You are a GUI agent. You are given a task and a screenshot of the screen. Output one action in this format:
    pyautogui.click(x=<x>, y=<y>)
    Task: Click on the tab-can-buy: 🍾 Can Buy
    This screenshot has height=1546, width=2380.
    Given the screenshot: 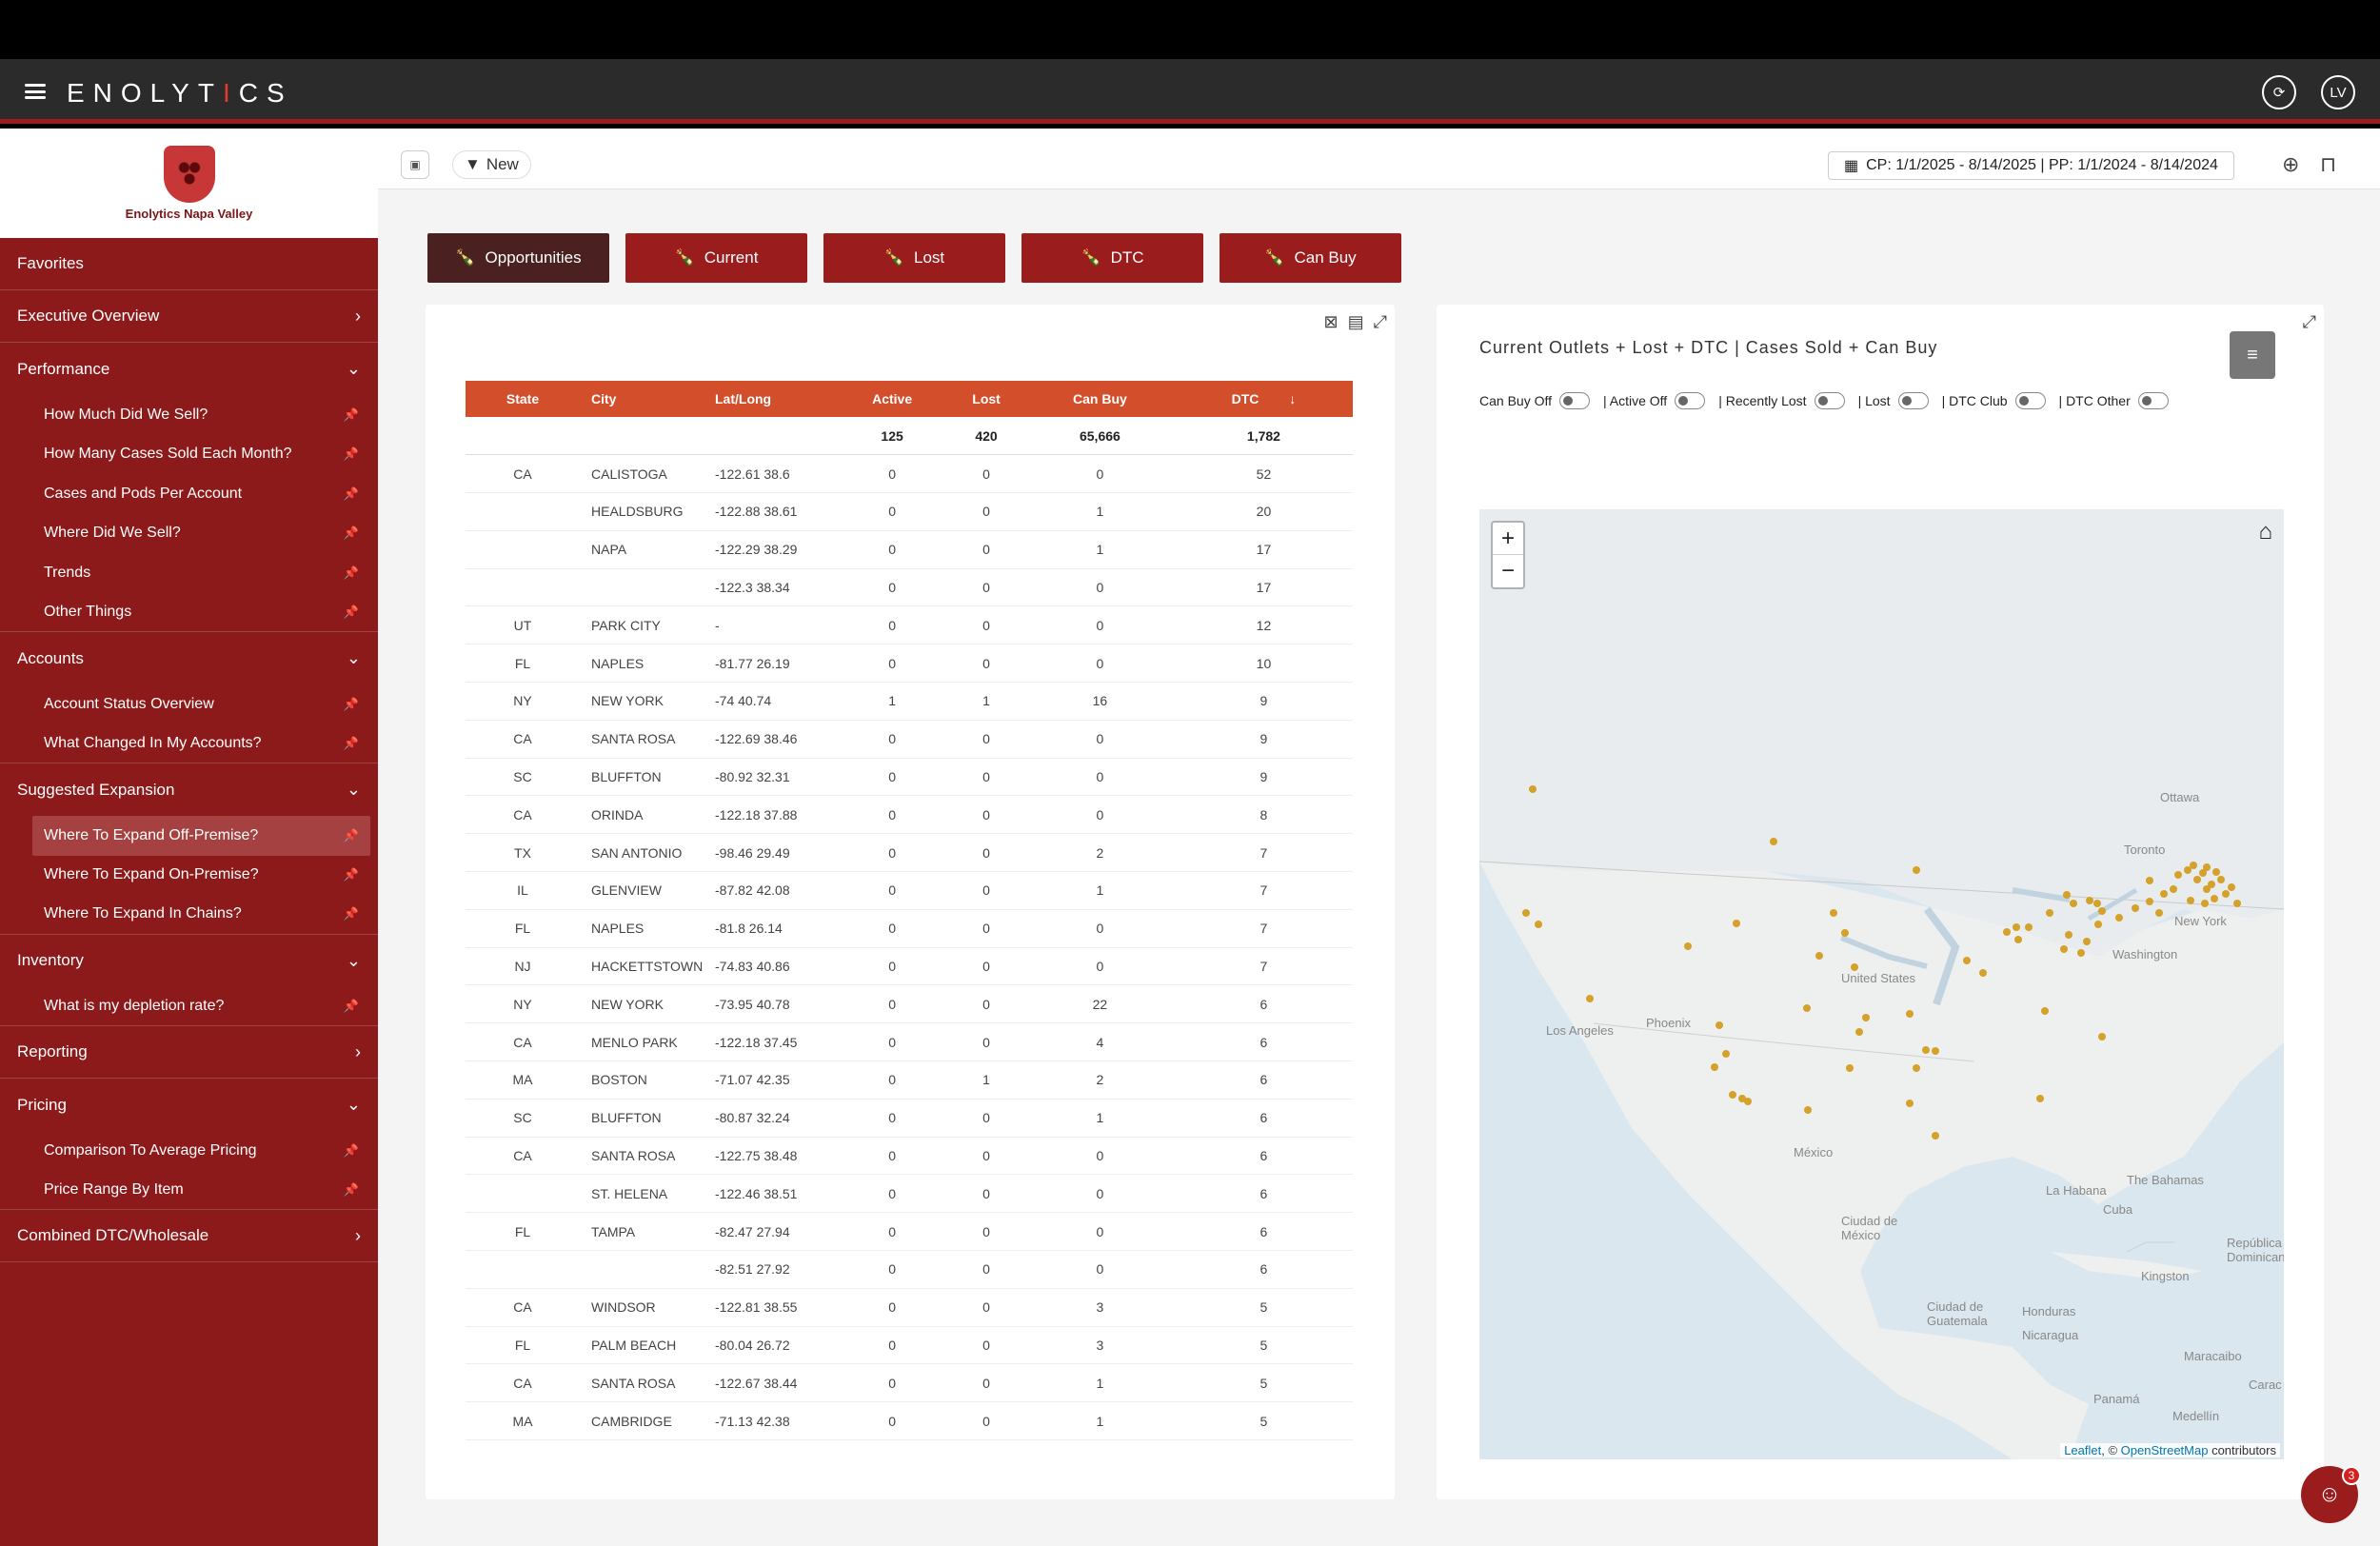 What is the action you would take?
    pyautogui.click(x=1310, y=258)
    